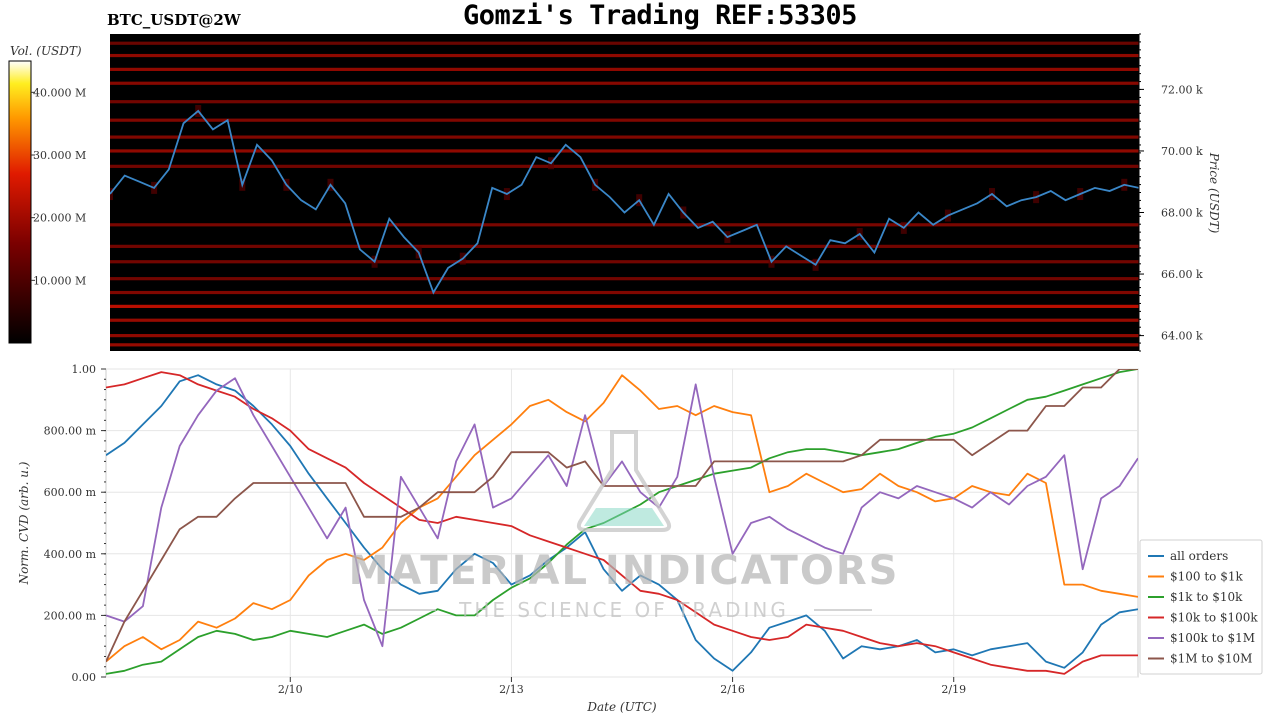 This screenshot has height=720, width=1280. I want to click on cvd-y-tick-label: 400.00 m, so click(70, 554).